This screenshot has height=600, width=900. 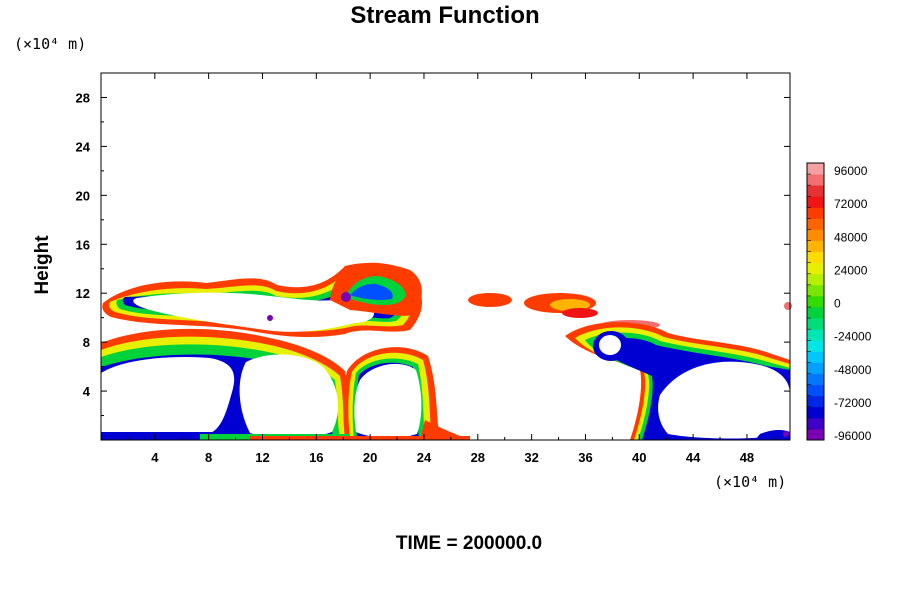 What do you see at coordinates (444, 15) in the screenshot?
I see `chart-title: Stream Function` at bounding box center [444, 15].